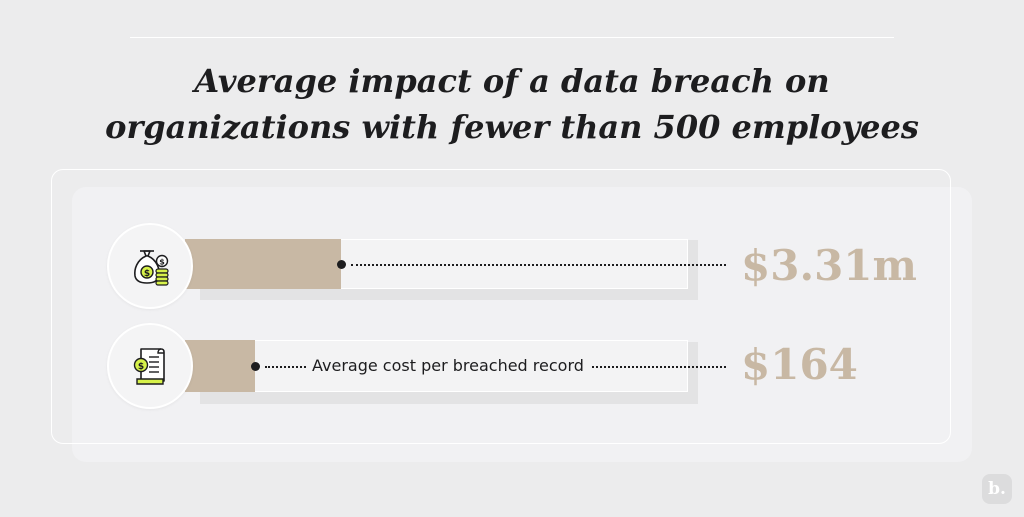 This screenshot has height=517, width=1024. Describe the element at coordinates (799, 364) in the screenshot. I see `bar-value-cost-per-record: $164` at that location.